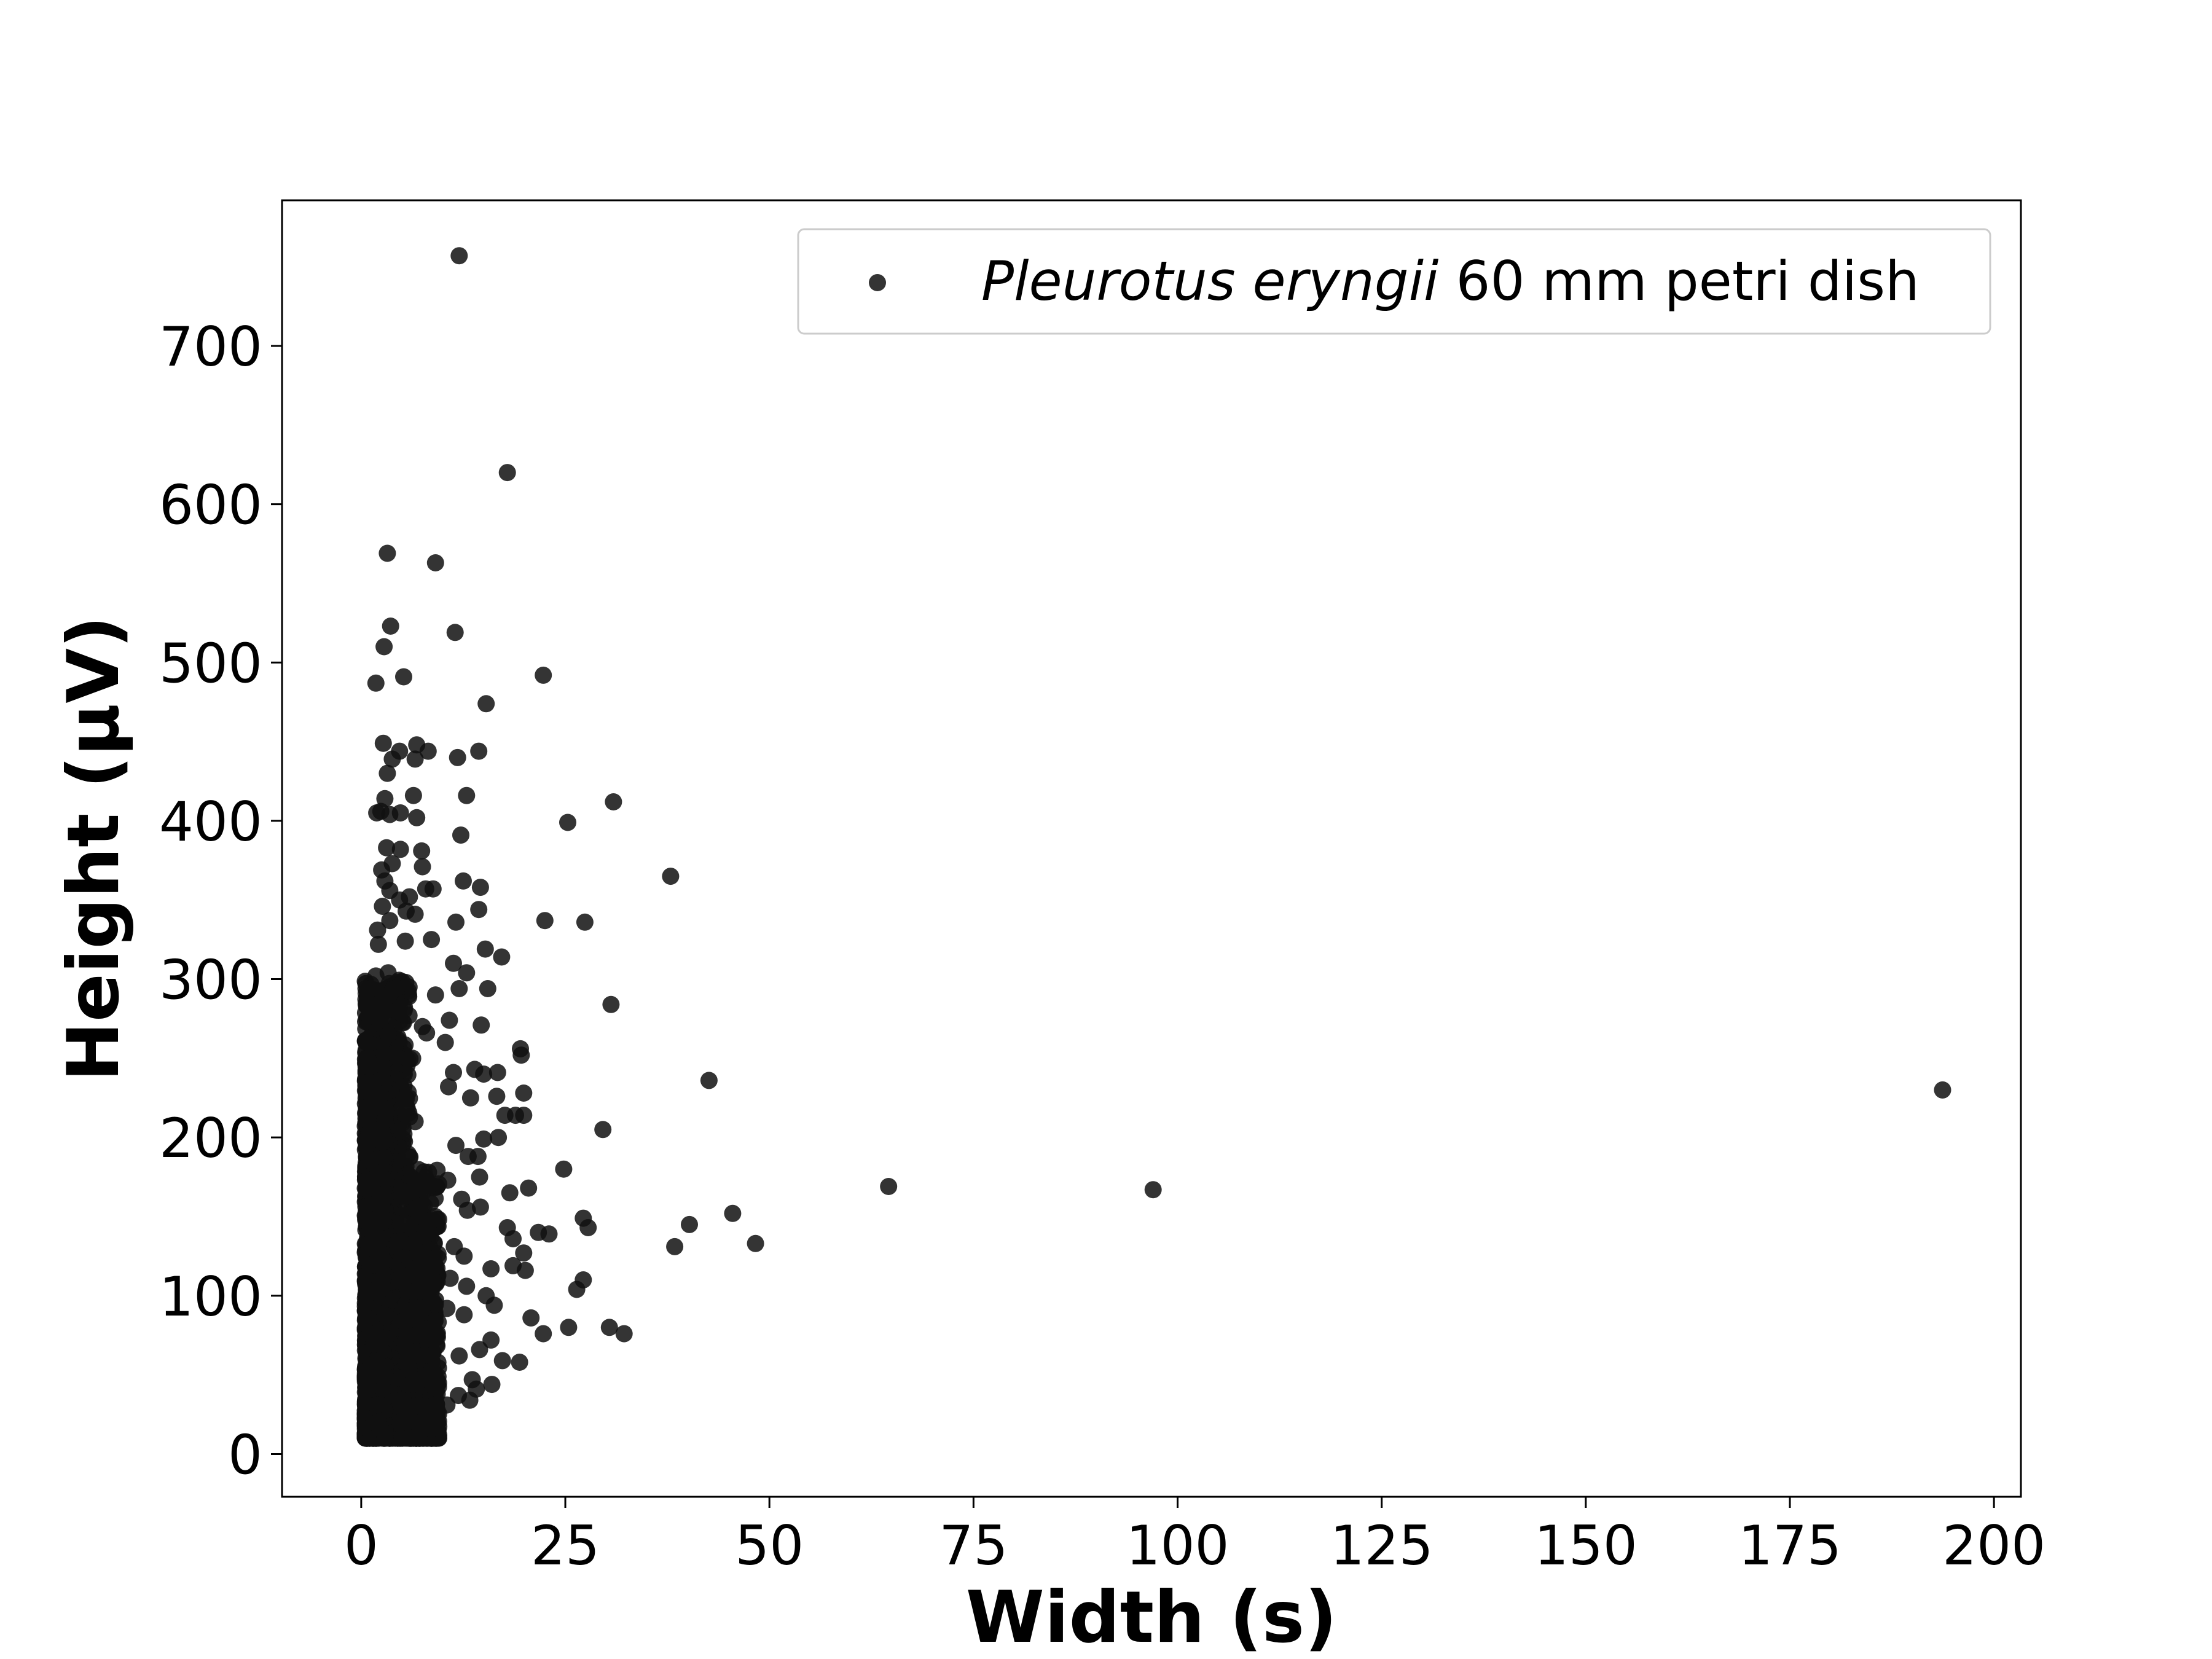 This screenshot has width=2212, height=1659. I want to click on y-tick-label: 300, so click(210, 980).